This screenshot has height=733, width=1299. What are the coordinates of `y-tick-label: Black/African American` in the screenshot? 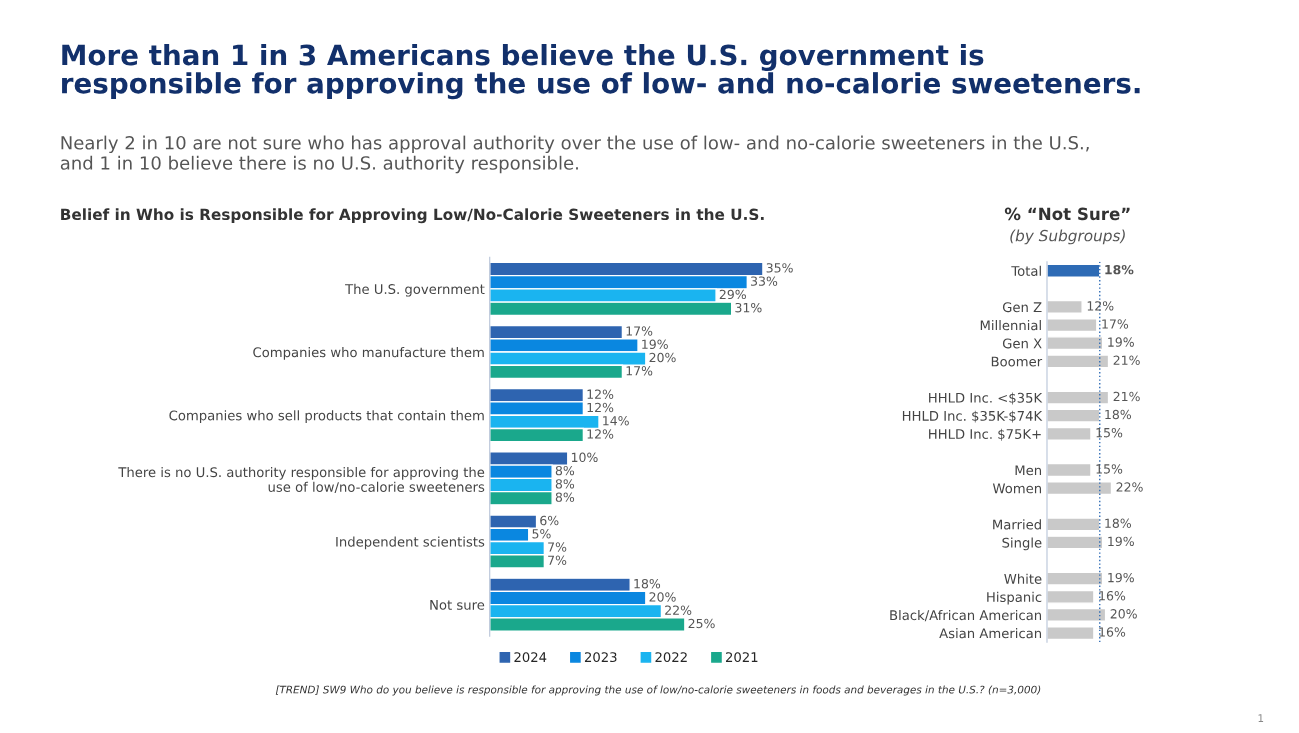 It's located at (966, 615).